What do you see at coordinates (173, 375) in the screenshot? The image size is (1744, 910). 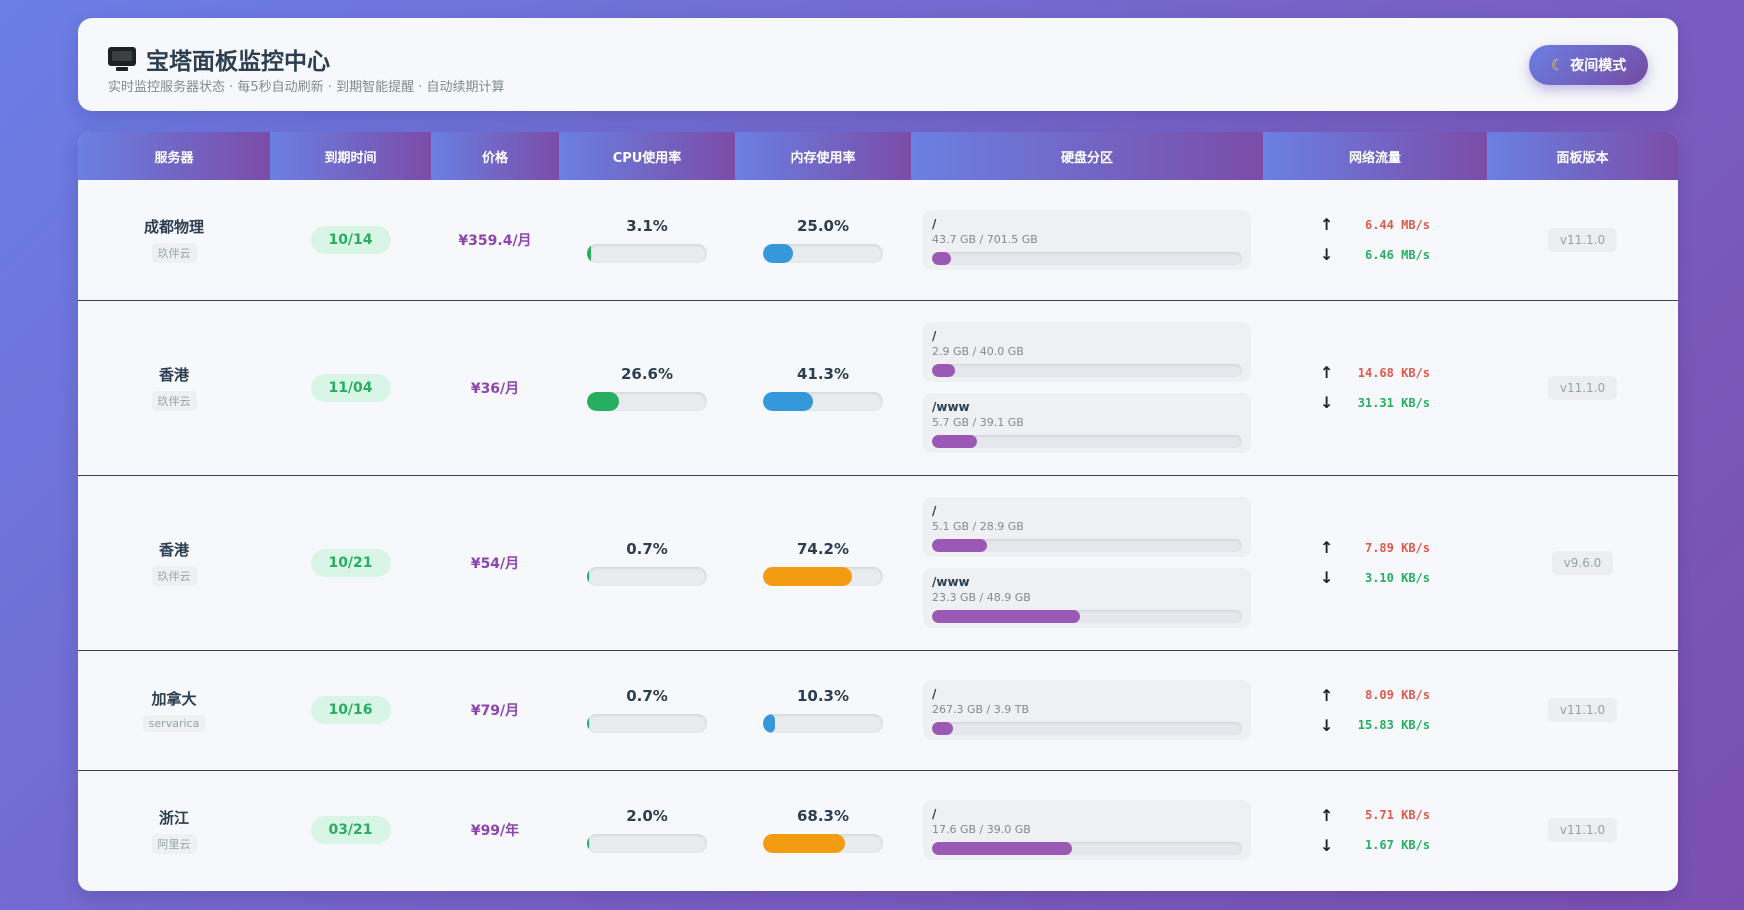 I see `server-name: 香港` at bounding box center [173, 375].